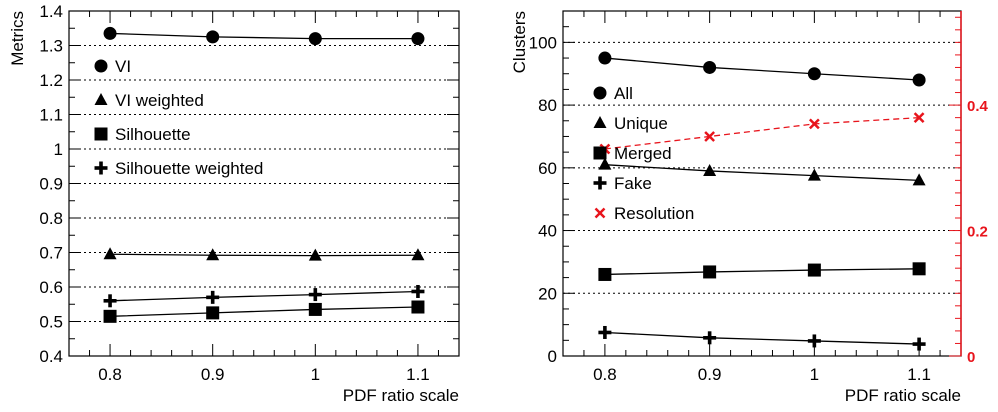 This screenshot has width=998, height=412. What do you see at coordinates (213, 374) in the screenshot?
I see `chart0-xtick-label: 0.9` at bounding box center [213, 374].